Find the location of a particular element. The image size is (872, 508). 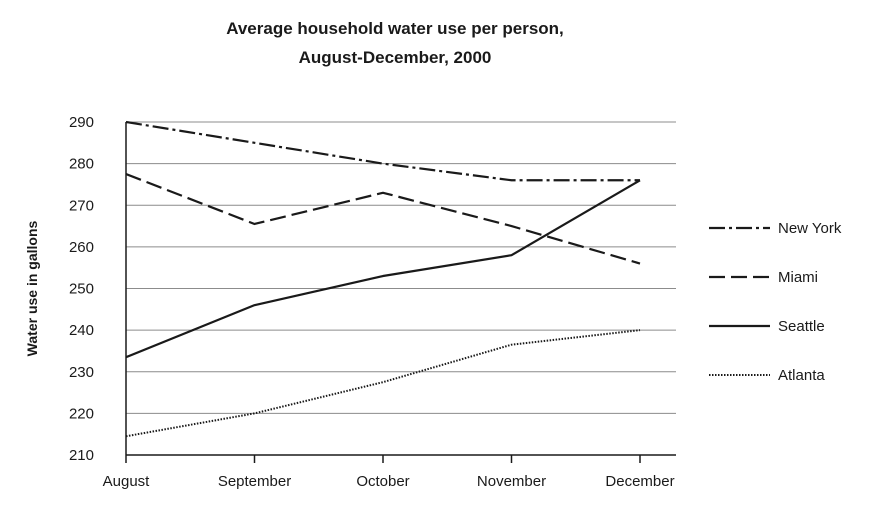

legend-label: Seattle is located at coordinates (801, 326).